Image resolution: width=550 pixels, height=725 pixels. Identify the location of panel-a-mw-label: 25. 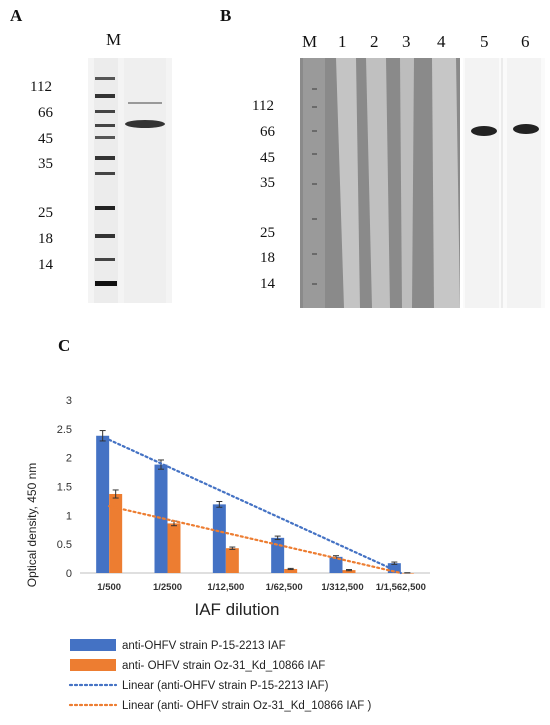
(45, 213).